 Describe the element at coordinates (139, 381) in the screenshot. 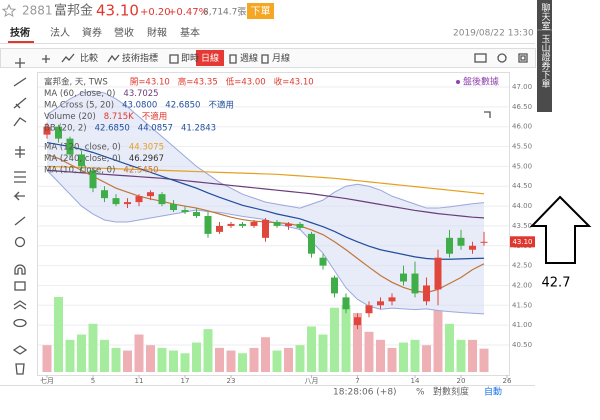

I see `x-tick-label: 11` at that location.